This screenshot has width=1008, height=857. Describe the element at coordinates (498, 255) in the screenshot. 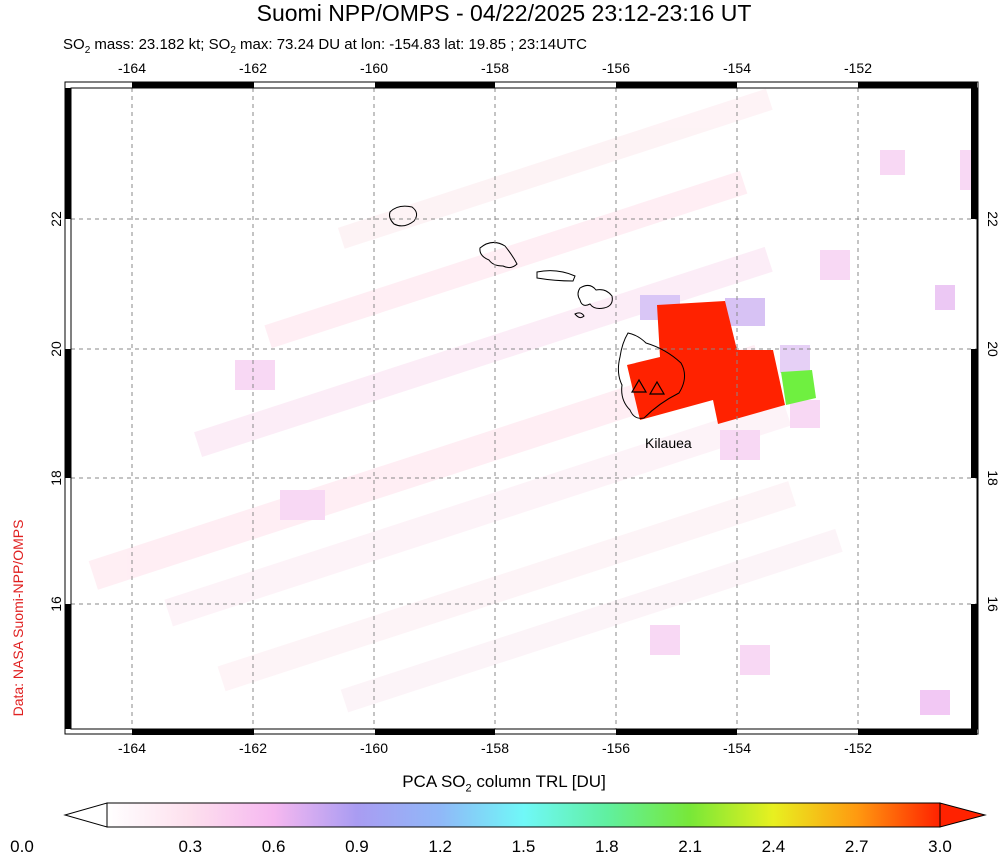

I see `island-oahu` at that location.